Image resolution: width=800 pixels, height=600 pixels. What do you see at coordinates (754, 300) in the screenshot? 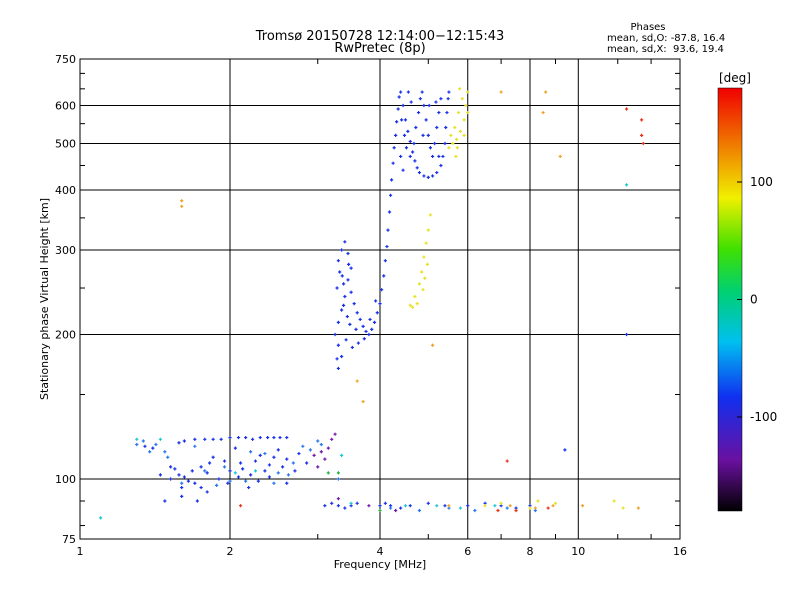
I see `colorbar-tick-label: 0` at bounding box center [754, 300].